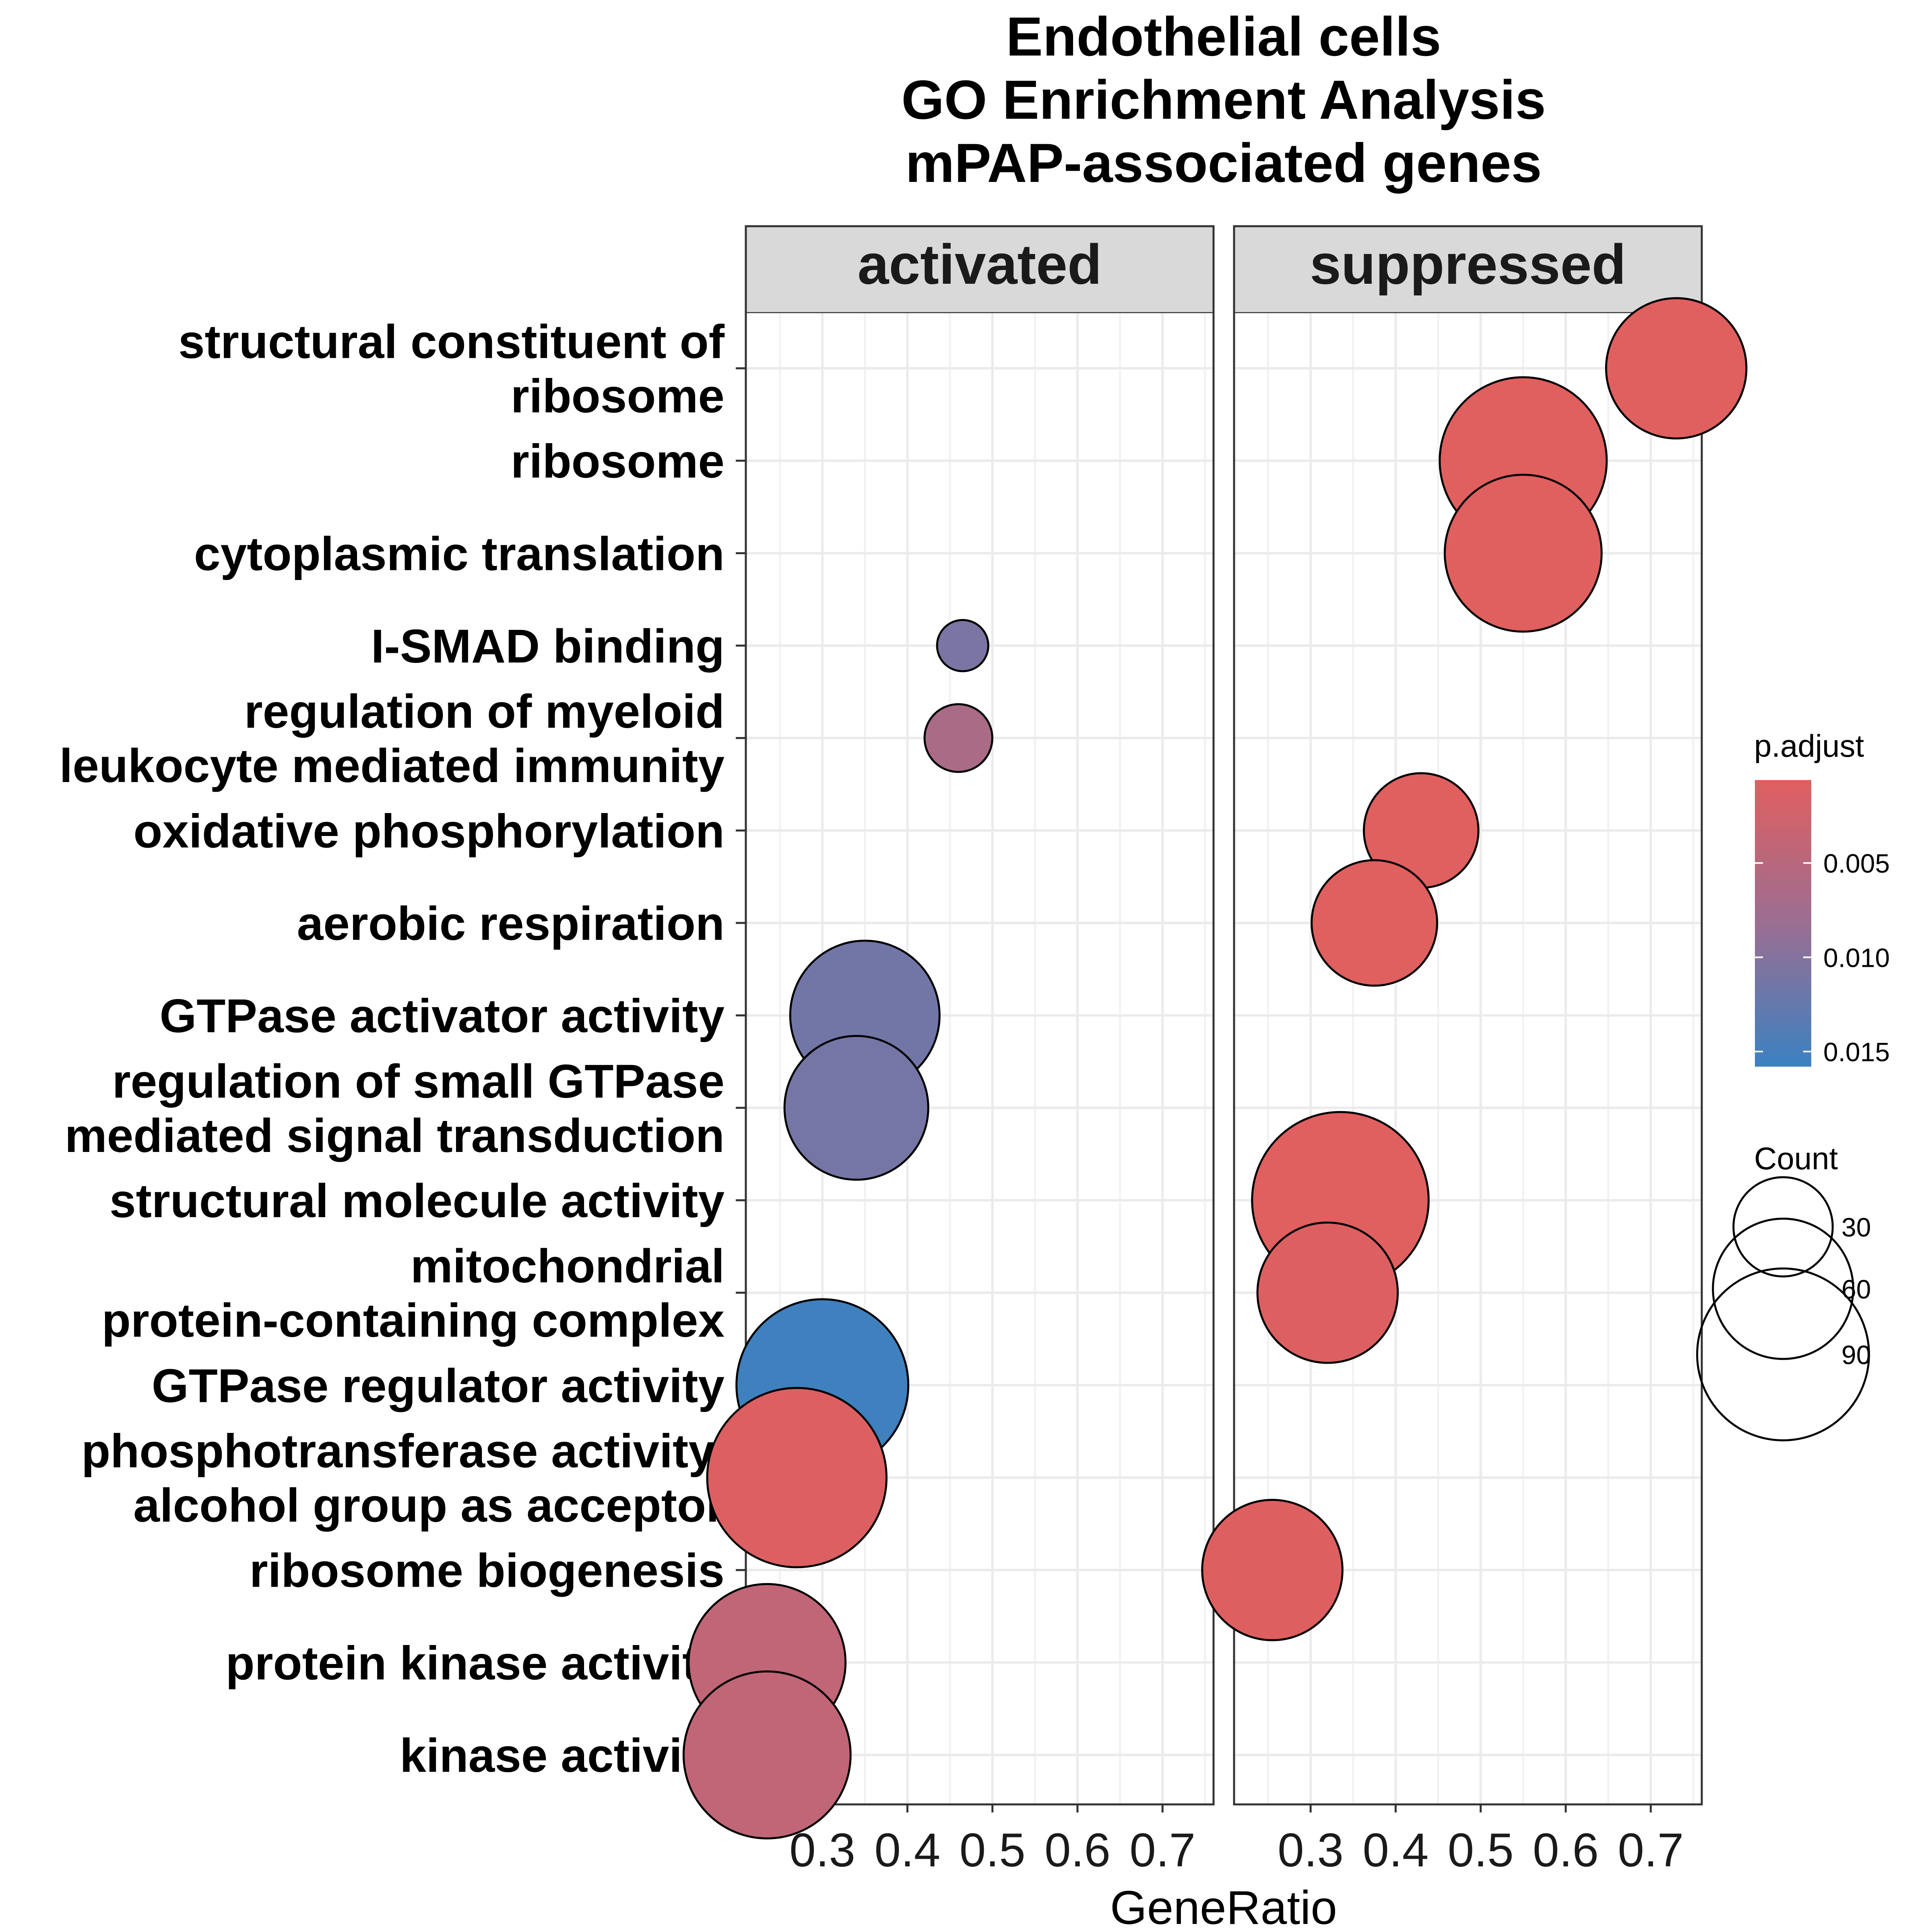 The width and height of the screenshot is (1932, 1932). I want to click on y-tick-label: mitochondrial, so click(567, 1266).